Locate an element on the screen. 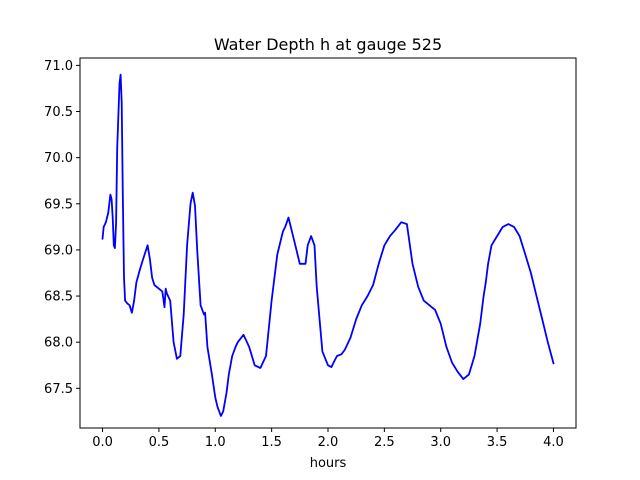  x-tick-label: 1.5 is located at coordinates (271, 442).